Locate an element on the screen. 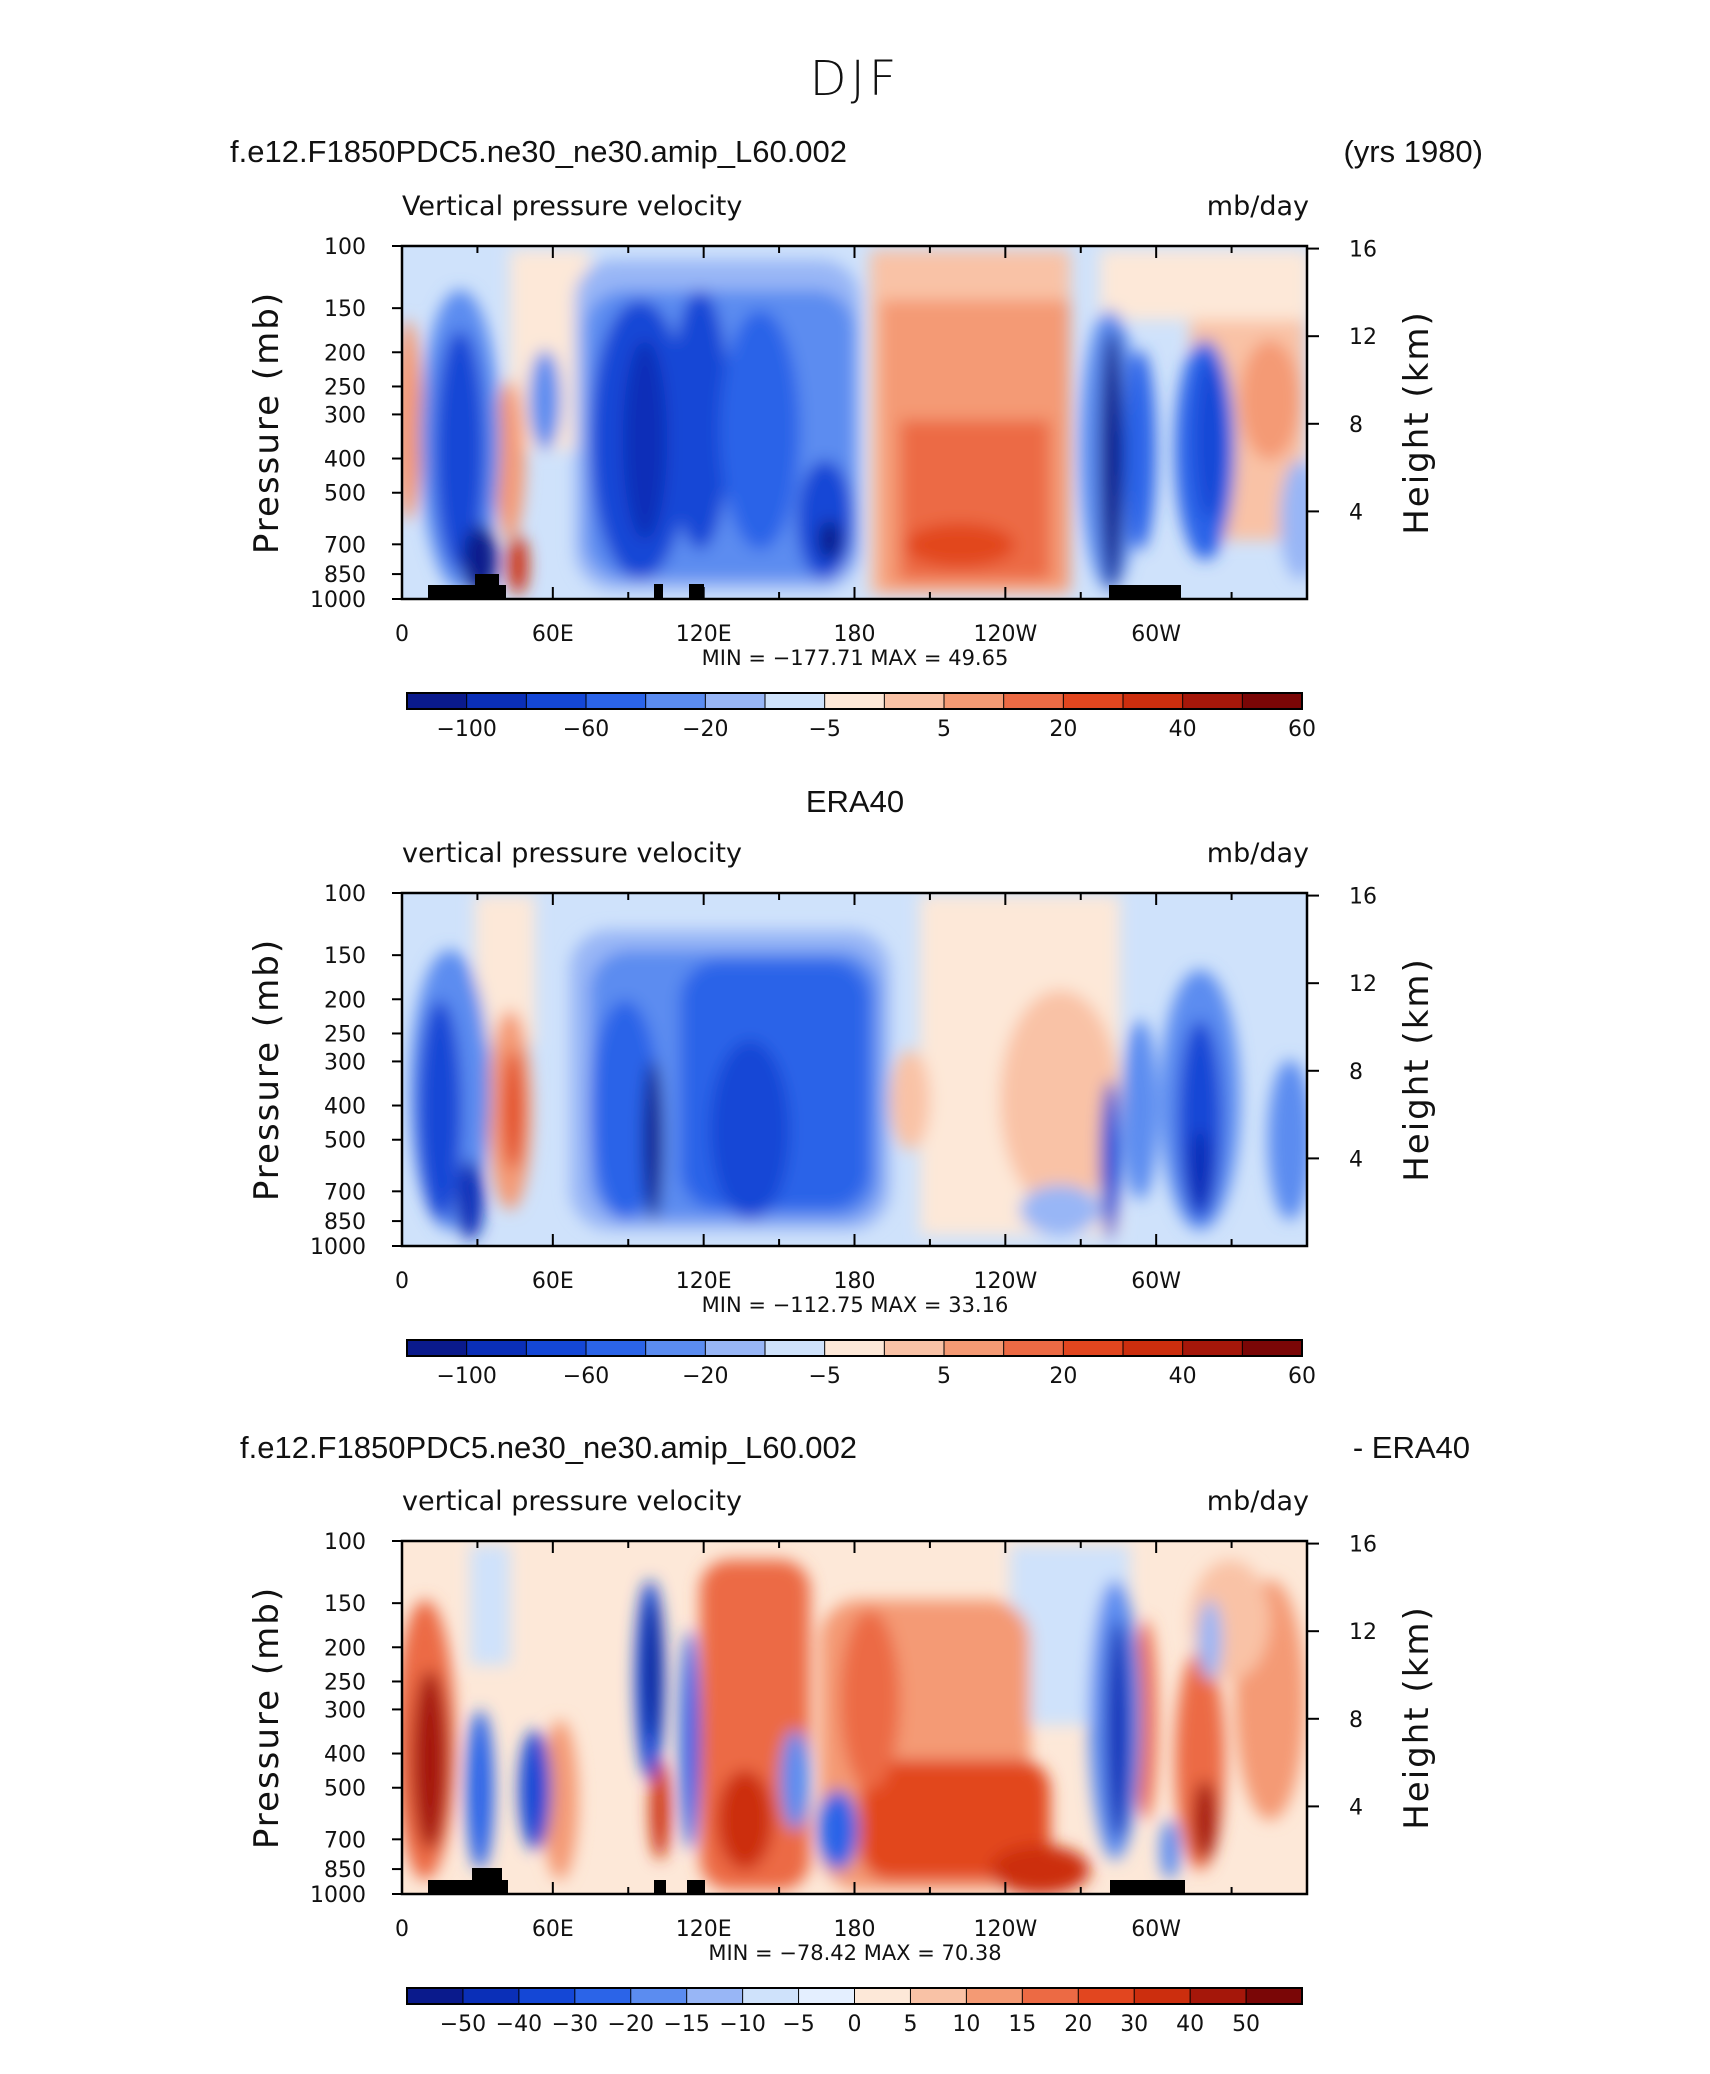  x-tick-label: 60E is located at coordinates (553, 1281).